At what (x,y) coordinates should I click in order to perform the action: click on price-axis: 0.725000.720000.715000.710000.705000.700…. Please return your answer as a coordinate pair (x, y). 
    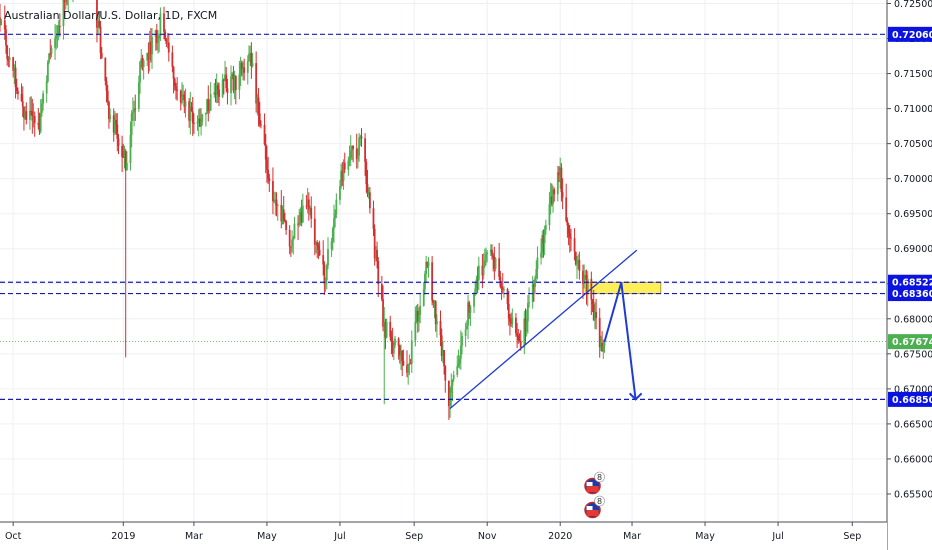
    Looking at the image, I should click on (909, 275).